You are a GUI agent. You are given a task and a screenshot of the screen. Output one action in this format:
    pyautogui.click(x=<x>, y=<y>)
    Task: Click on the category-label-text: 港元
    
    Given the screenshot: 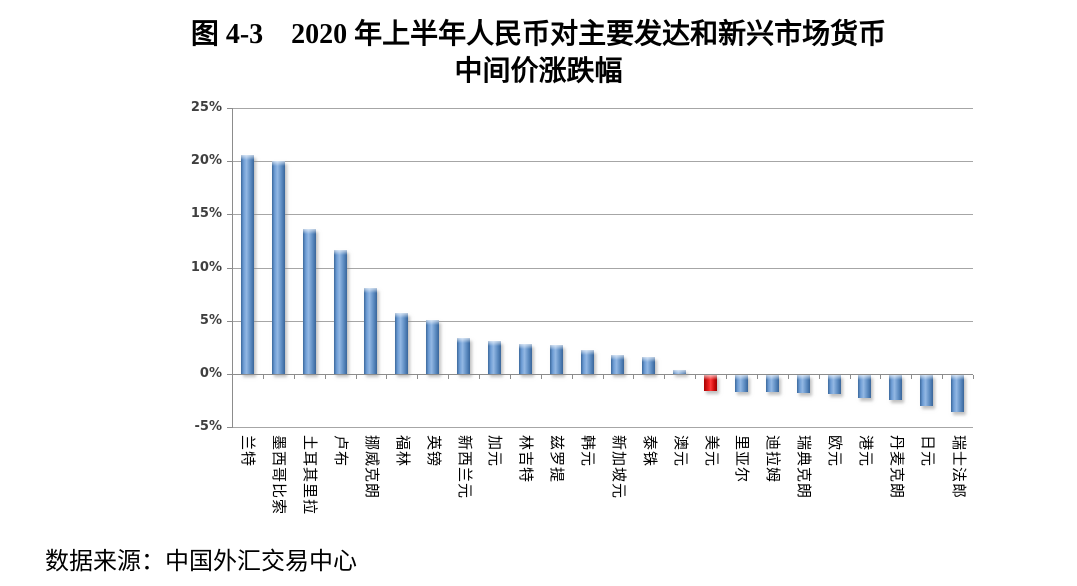 What is the action you would take?
    pyautogui.click(x=864, y=451)
    